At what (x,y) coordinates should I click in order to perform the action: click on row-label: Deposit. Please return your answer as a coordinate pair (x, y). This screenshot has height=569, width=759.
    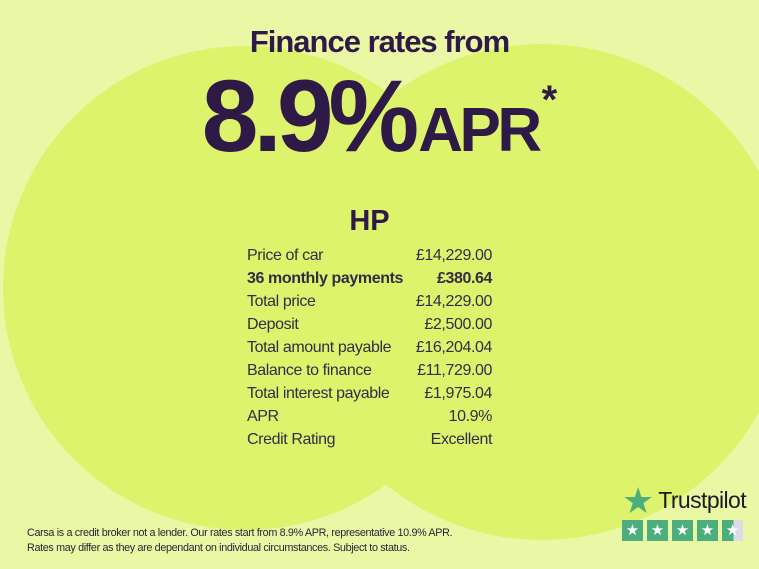
    Looking at the image, I should click on (273, 324).